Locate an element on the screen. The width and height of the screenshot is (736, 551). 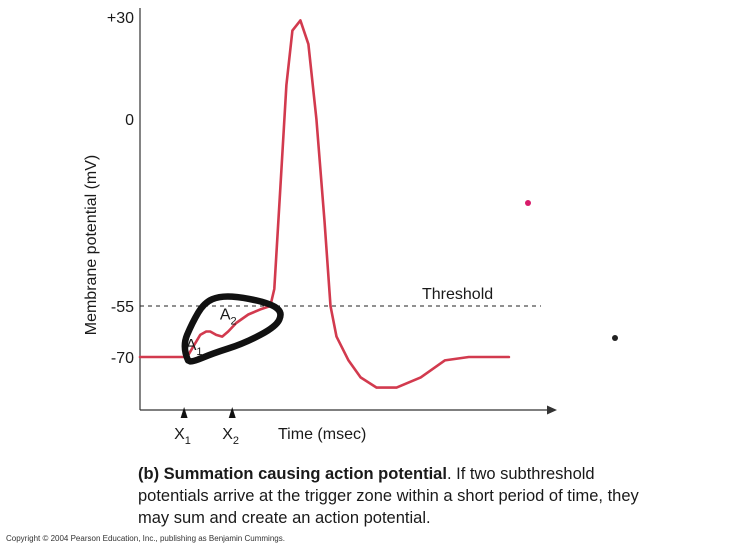
threshold-line: Threshold is located at coordinates (340, 296).